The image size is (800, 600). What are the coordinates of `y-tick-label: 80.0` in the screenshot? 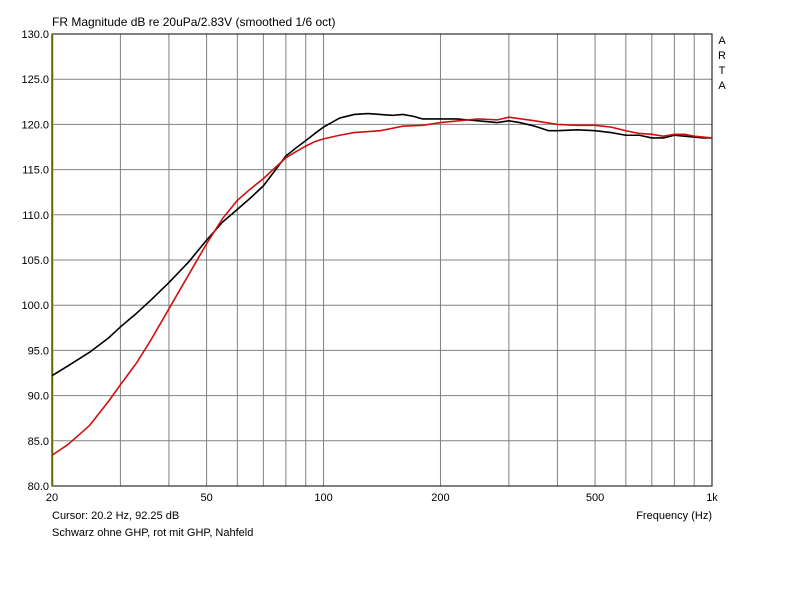 It's located at (38, 487).